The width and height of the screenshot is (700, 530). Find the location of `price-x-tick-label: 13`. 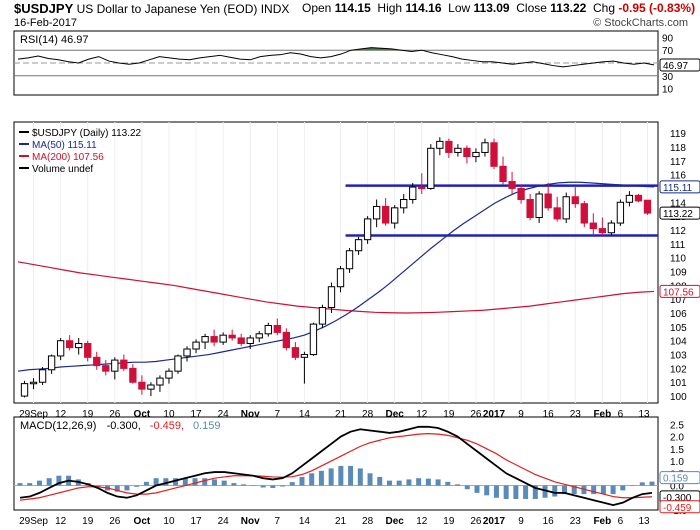

price-x-tick-label: 13 is located at coordinates (644, 414).